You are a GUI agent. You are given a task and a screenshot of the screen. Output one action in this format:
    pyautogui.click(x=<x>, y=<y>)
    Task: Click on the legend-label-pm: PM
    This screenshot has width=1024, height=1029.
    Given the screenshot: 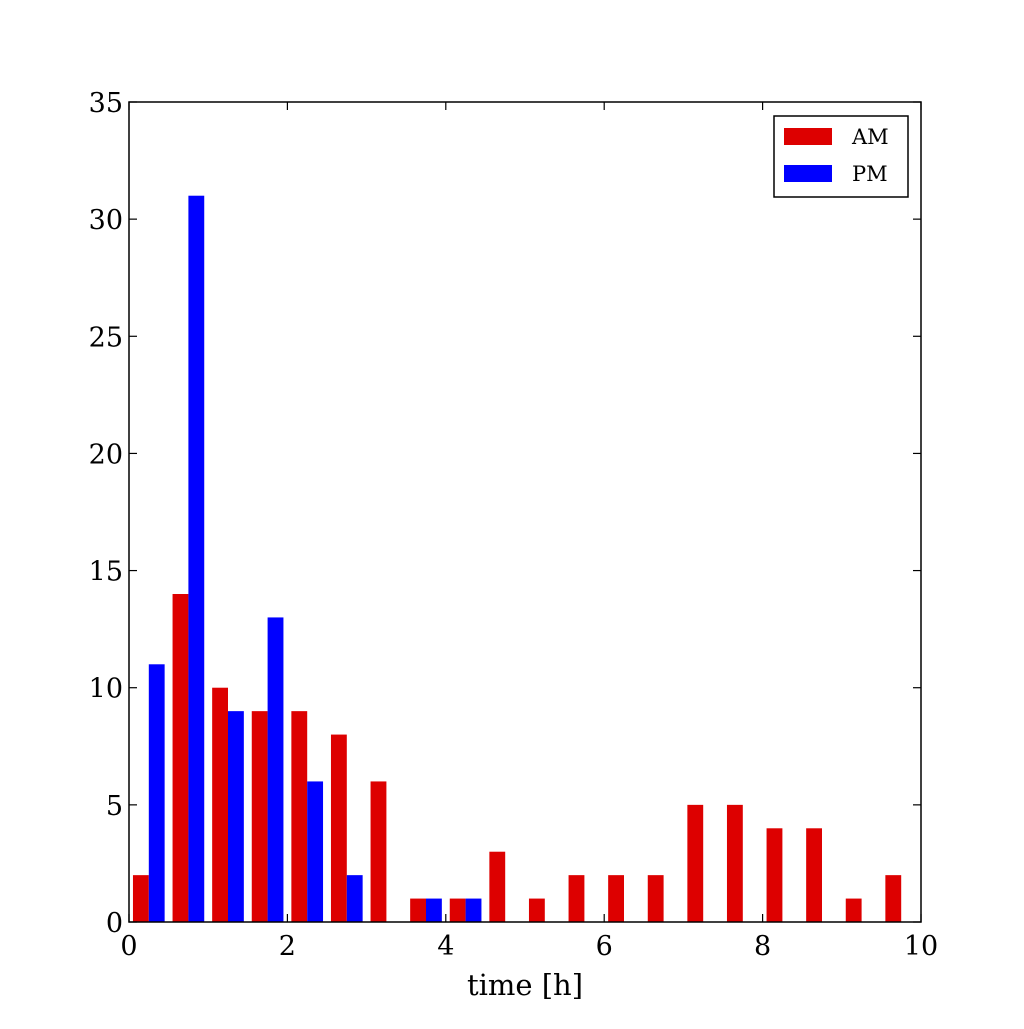 What is the action you would take?
    pyautogui.click(x=870, y=174)
    